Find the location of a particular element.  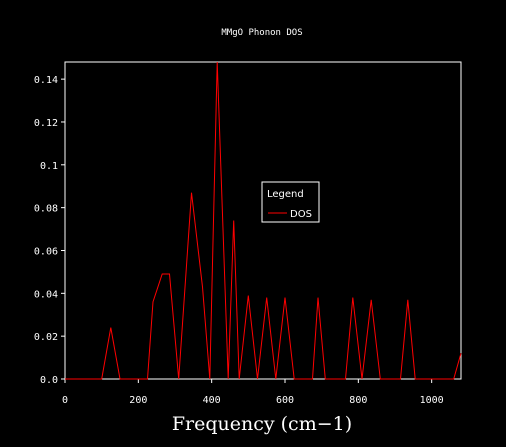

x-axis-label: Frequency (cm−1) is located at coordinates (262, 424).